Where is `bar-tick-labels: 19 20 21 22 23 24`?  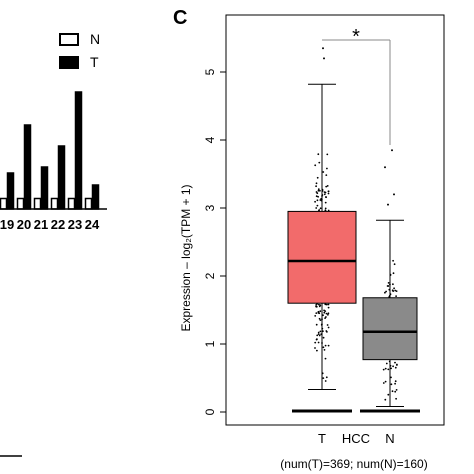 bar-tick-labels: 19 20 21 22 23 24 is located at coordinates (50, 224).